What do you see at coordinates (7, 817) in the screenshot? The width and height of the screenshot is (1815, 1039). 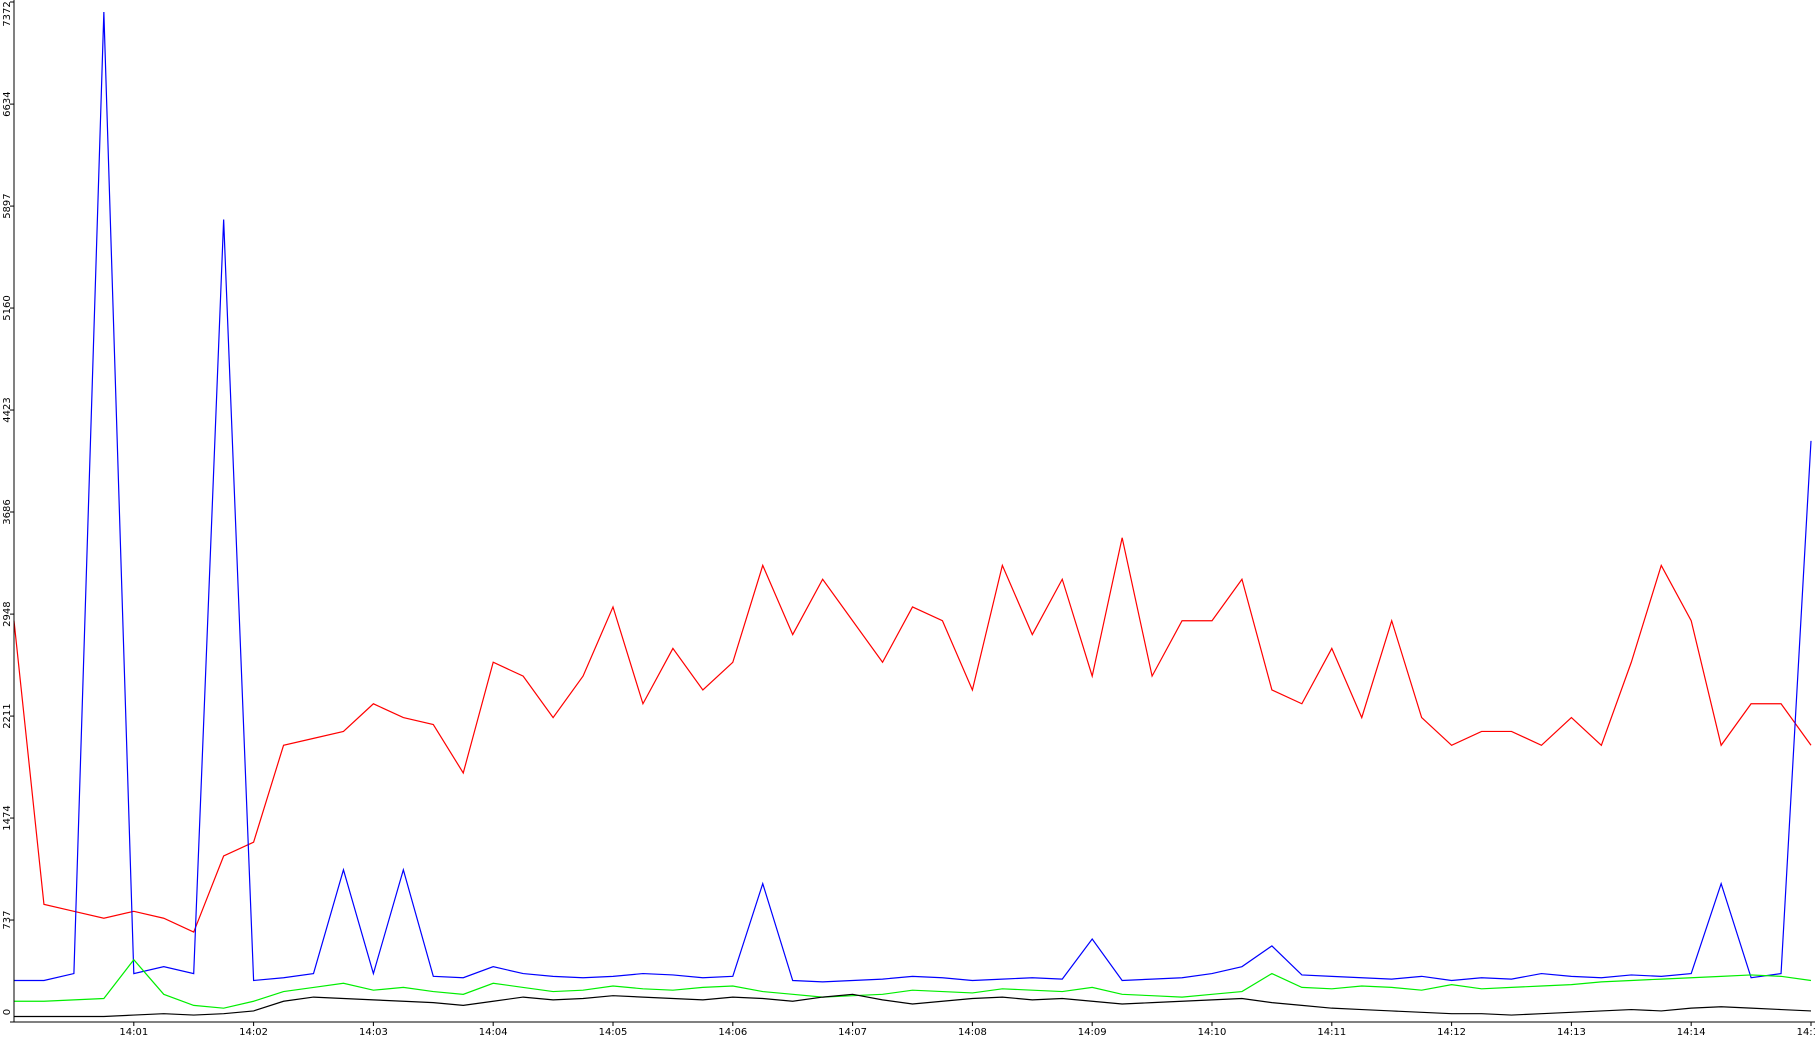 I see `y-tick-label: 1474` at bounding box center [7, 817].